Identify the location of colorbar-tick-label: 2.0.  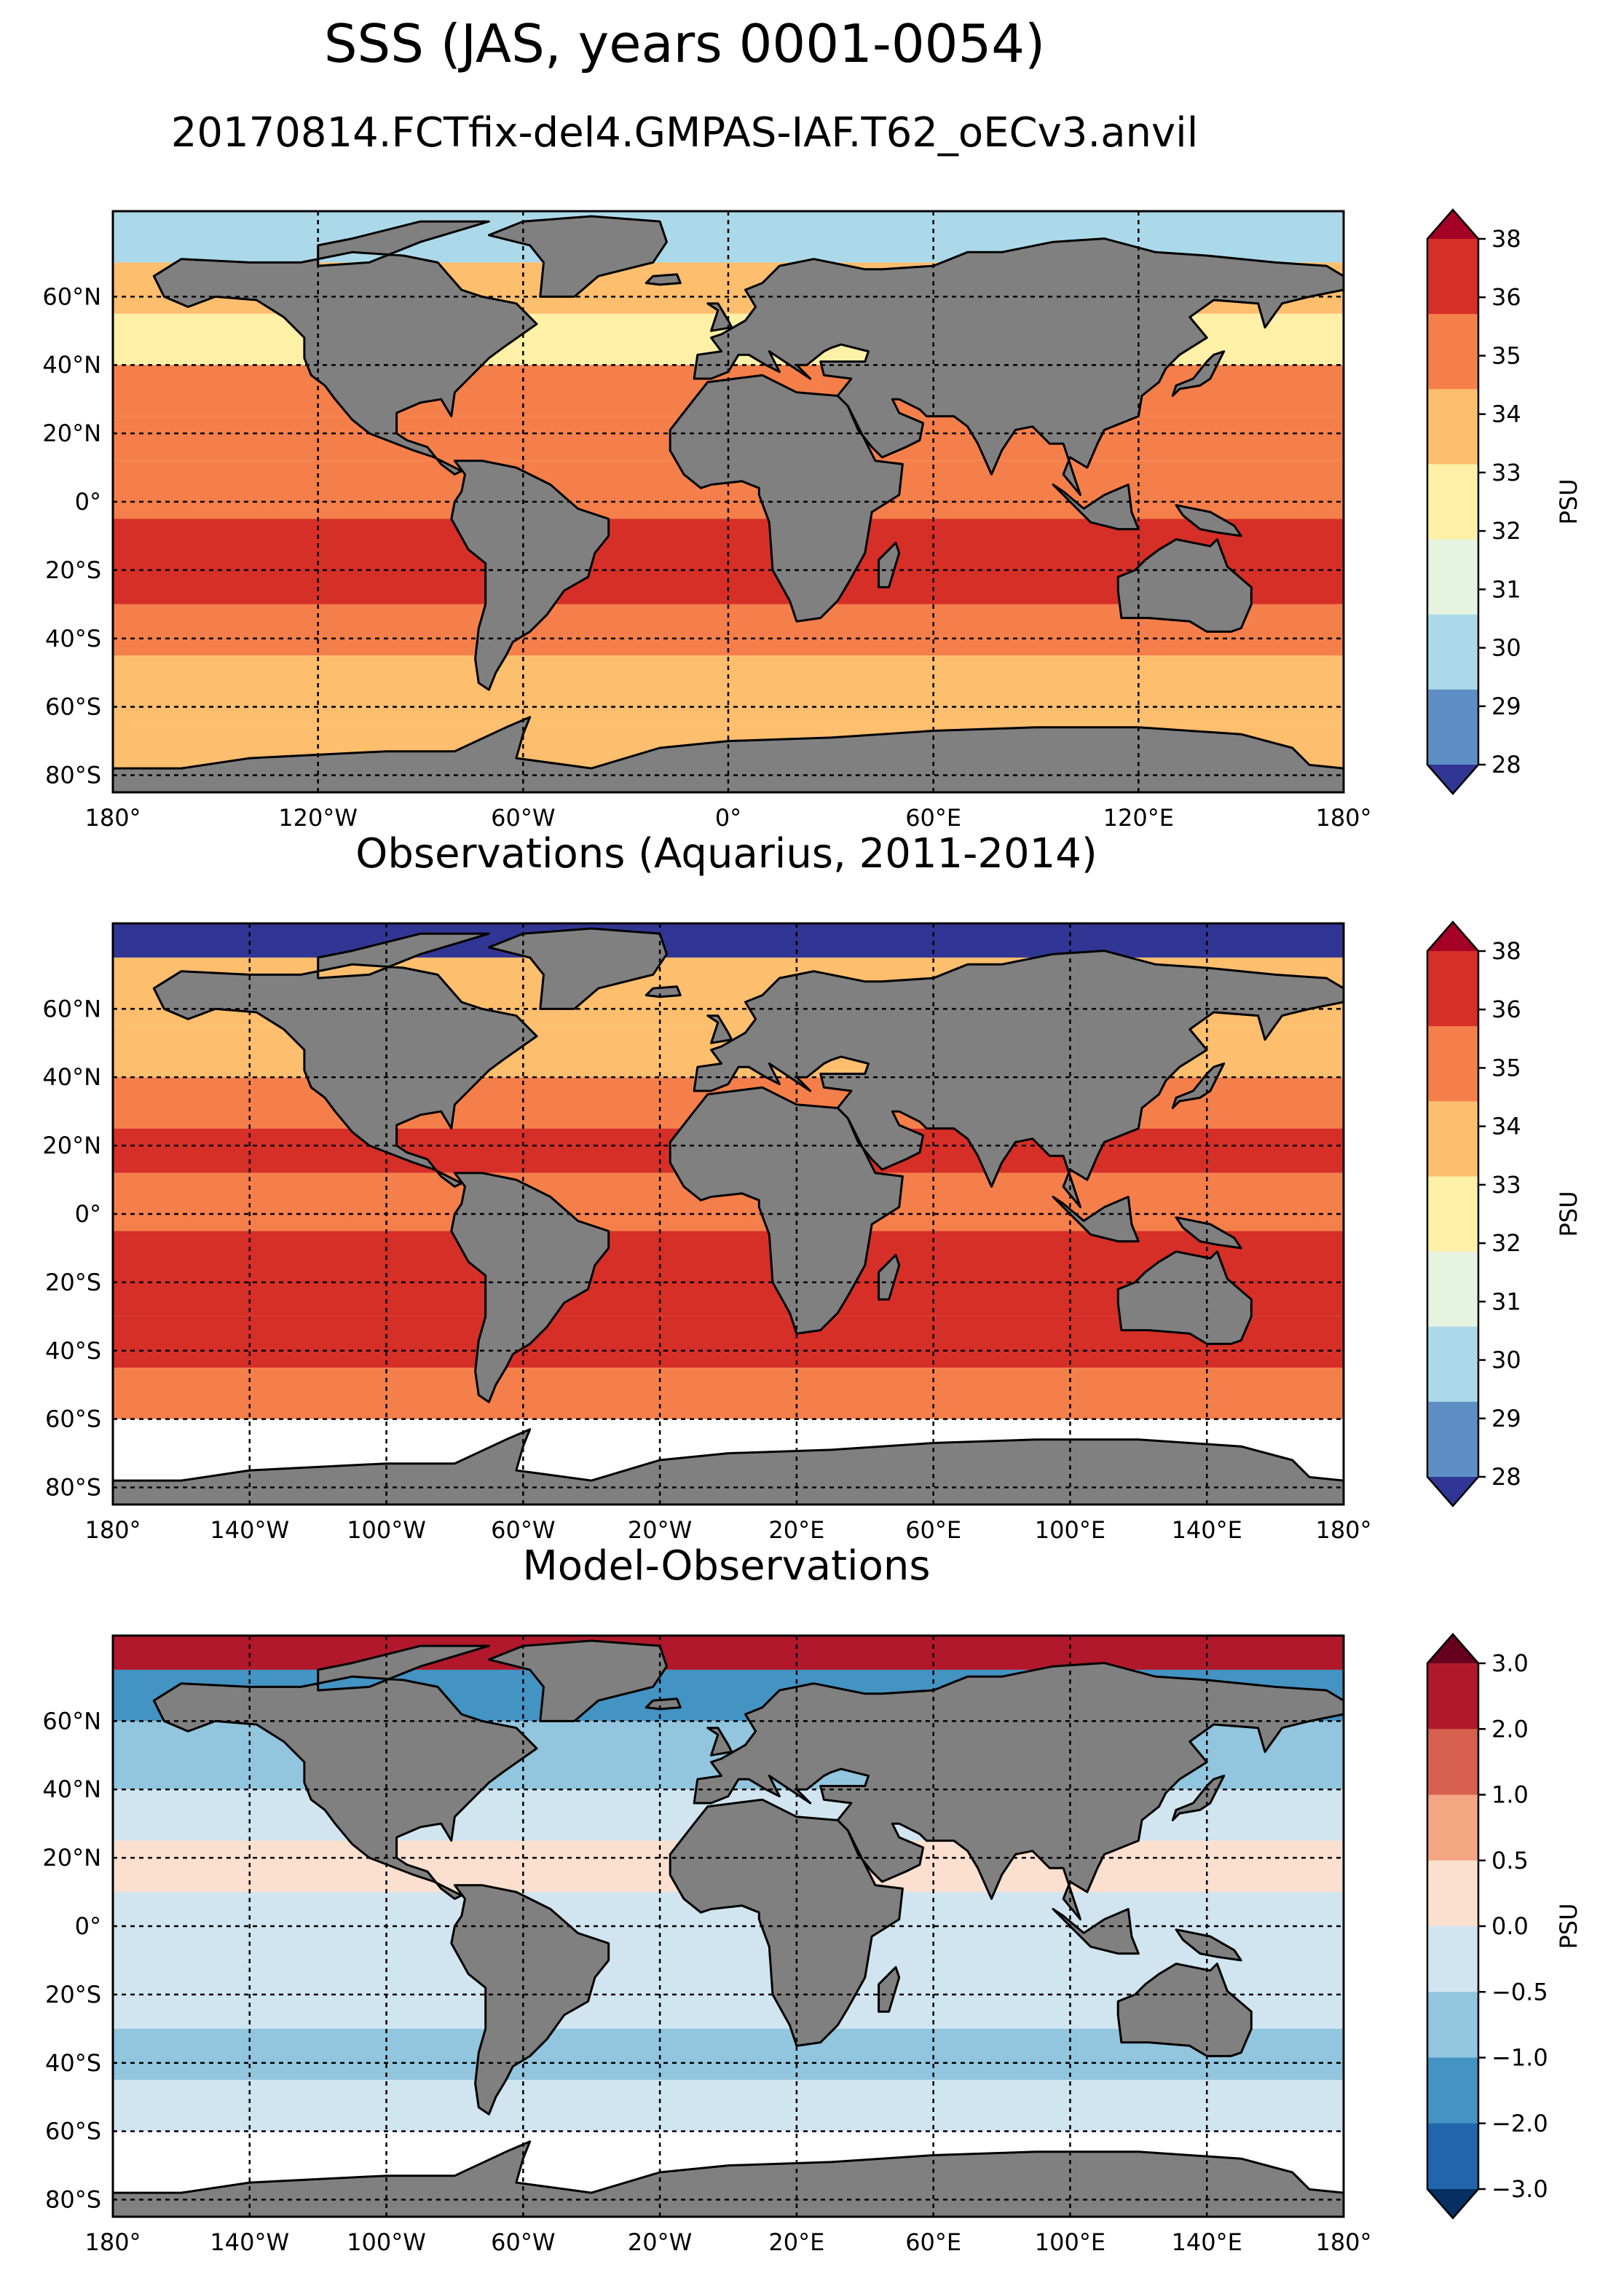
(1510, 1729).